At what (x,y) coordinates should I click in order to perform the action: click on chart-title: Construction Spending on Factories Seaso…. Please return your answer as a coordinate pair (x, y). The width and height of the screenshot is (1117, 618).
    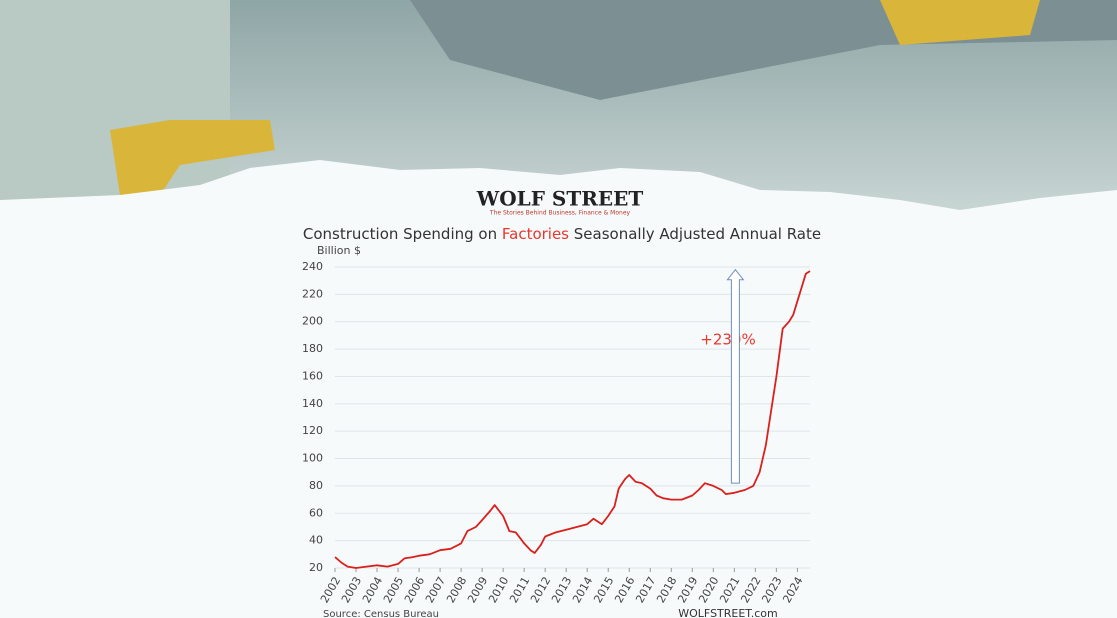
    Looking at the image, I should click on (562, 234).